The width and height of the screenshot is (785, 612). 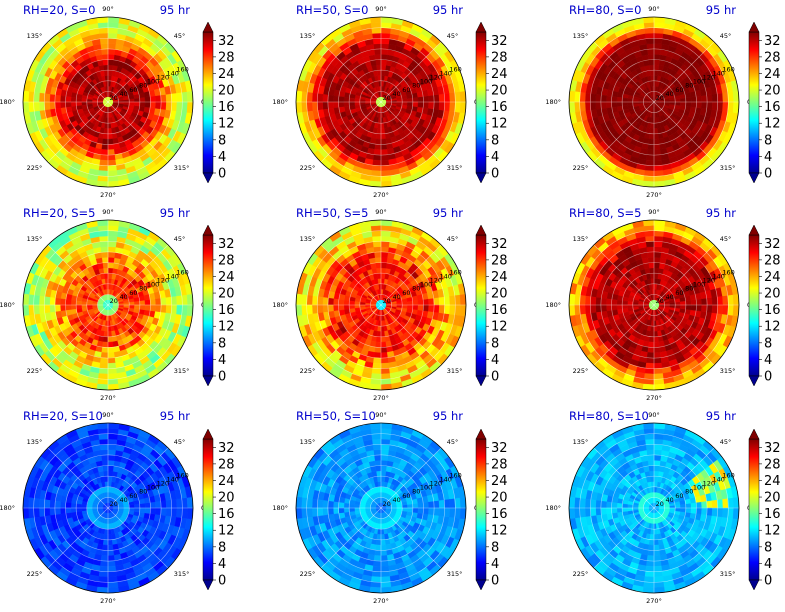 What do you see at coordinates (495, 174) in the screenshot?
I see `colorbar-tick-label: 0` at bounding box center [495, 174].